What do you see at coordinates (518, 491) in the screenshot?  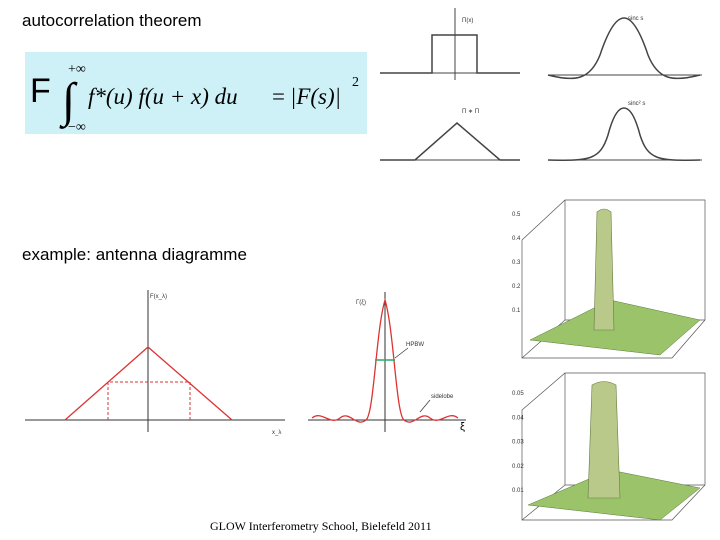 I see `surface-tick-label: 0.01` at bounding box center [518, 491].